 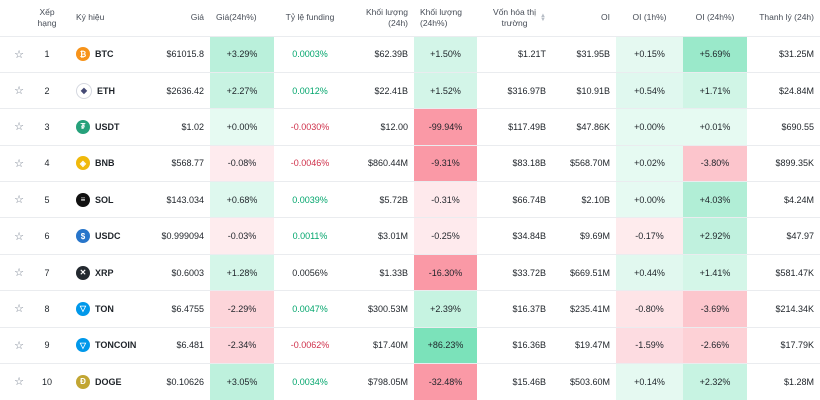 What do you see at coordinates (110, 90) in the screenshot?
I see `symbol-cell: ◆ ETH` at bounding box center [110, 90].